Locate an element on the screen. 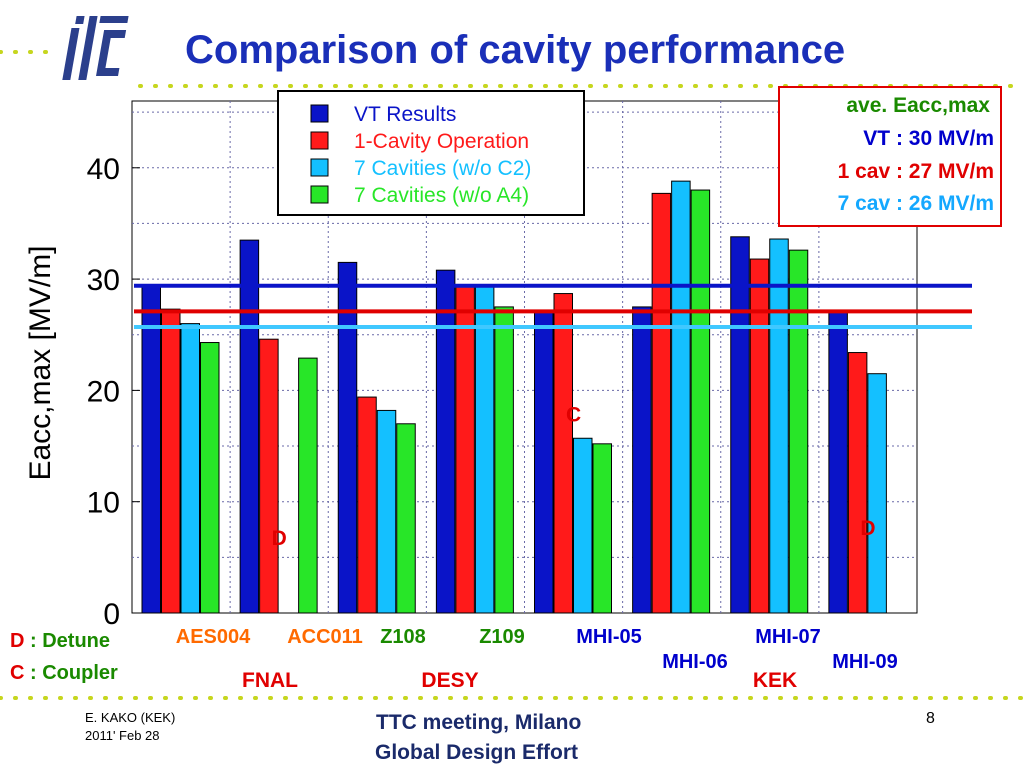  y-tick-label: 20 is located at coordinates (103, 391).